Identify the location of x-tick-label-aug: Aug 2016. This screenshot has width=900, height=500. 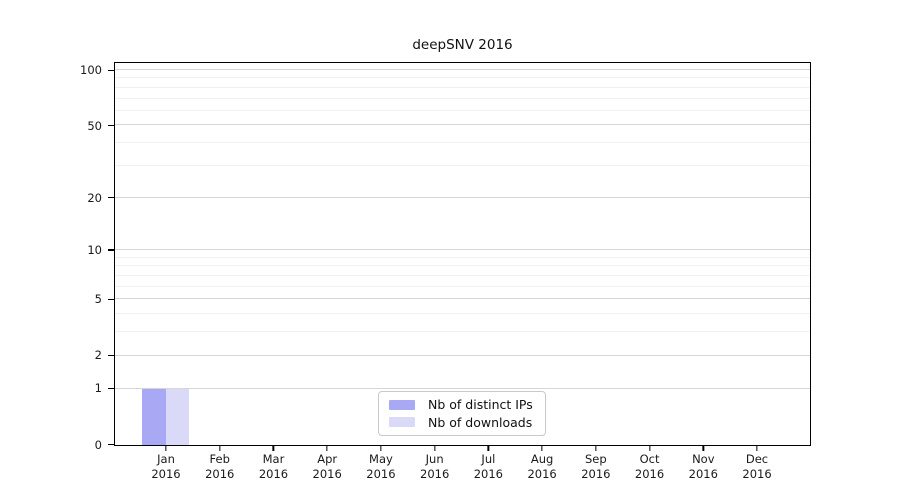
(541, 467).